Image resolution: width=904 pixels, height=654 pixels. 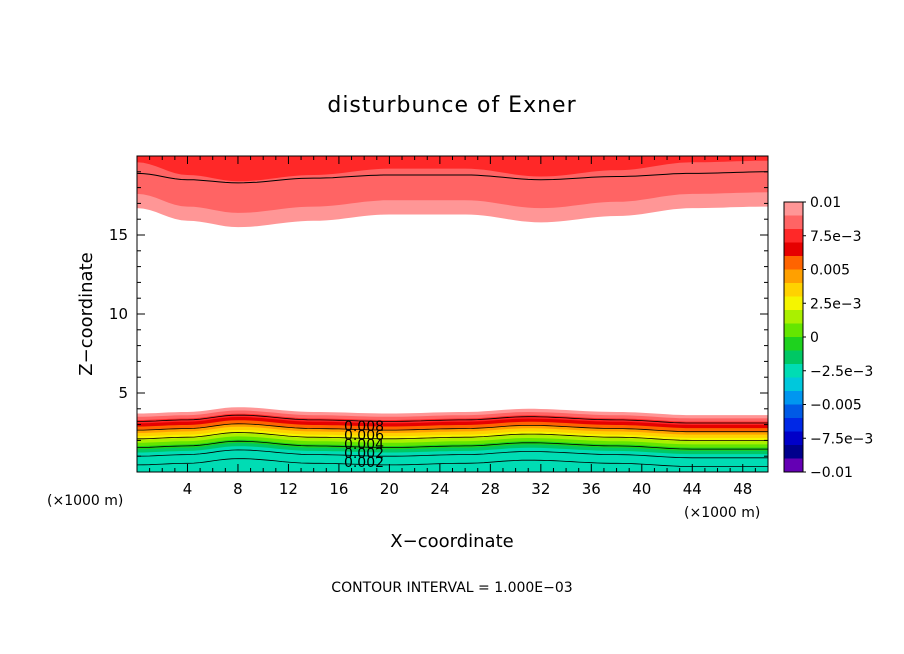 What do you see at coordinates (364, 436) in the screenshot?
I see `contour-label: 0.006` at bounding box center [364, 436].